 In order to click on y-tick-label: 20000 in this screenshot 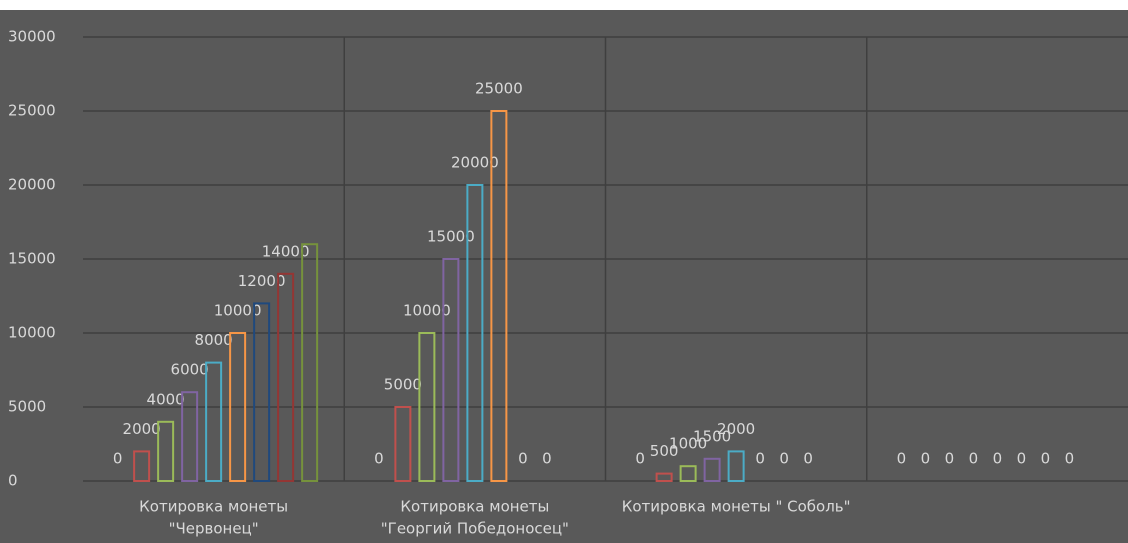, I will do `click(32, 185)`.